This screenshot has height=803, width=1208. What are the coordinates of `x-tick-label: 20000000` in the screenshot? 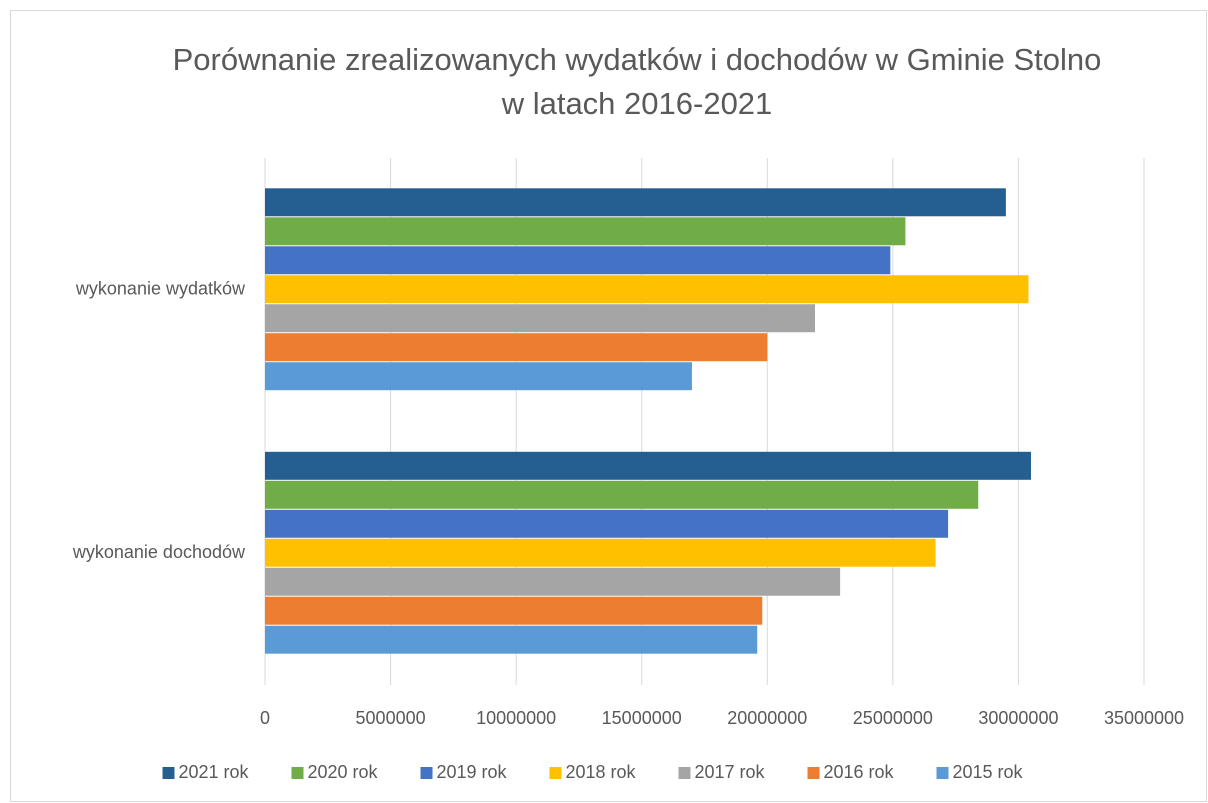 It's located at (767, 718).